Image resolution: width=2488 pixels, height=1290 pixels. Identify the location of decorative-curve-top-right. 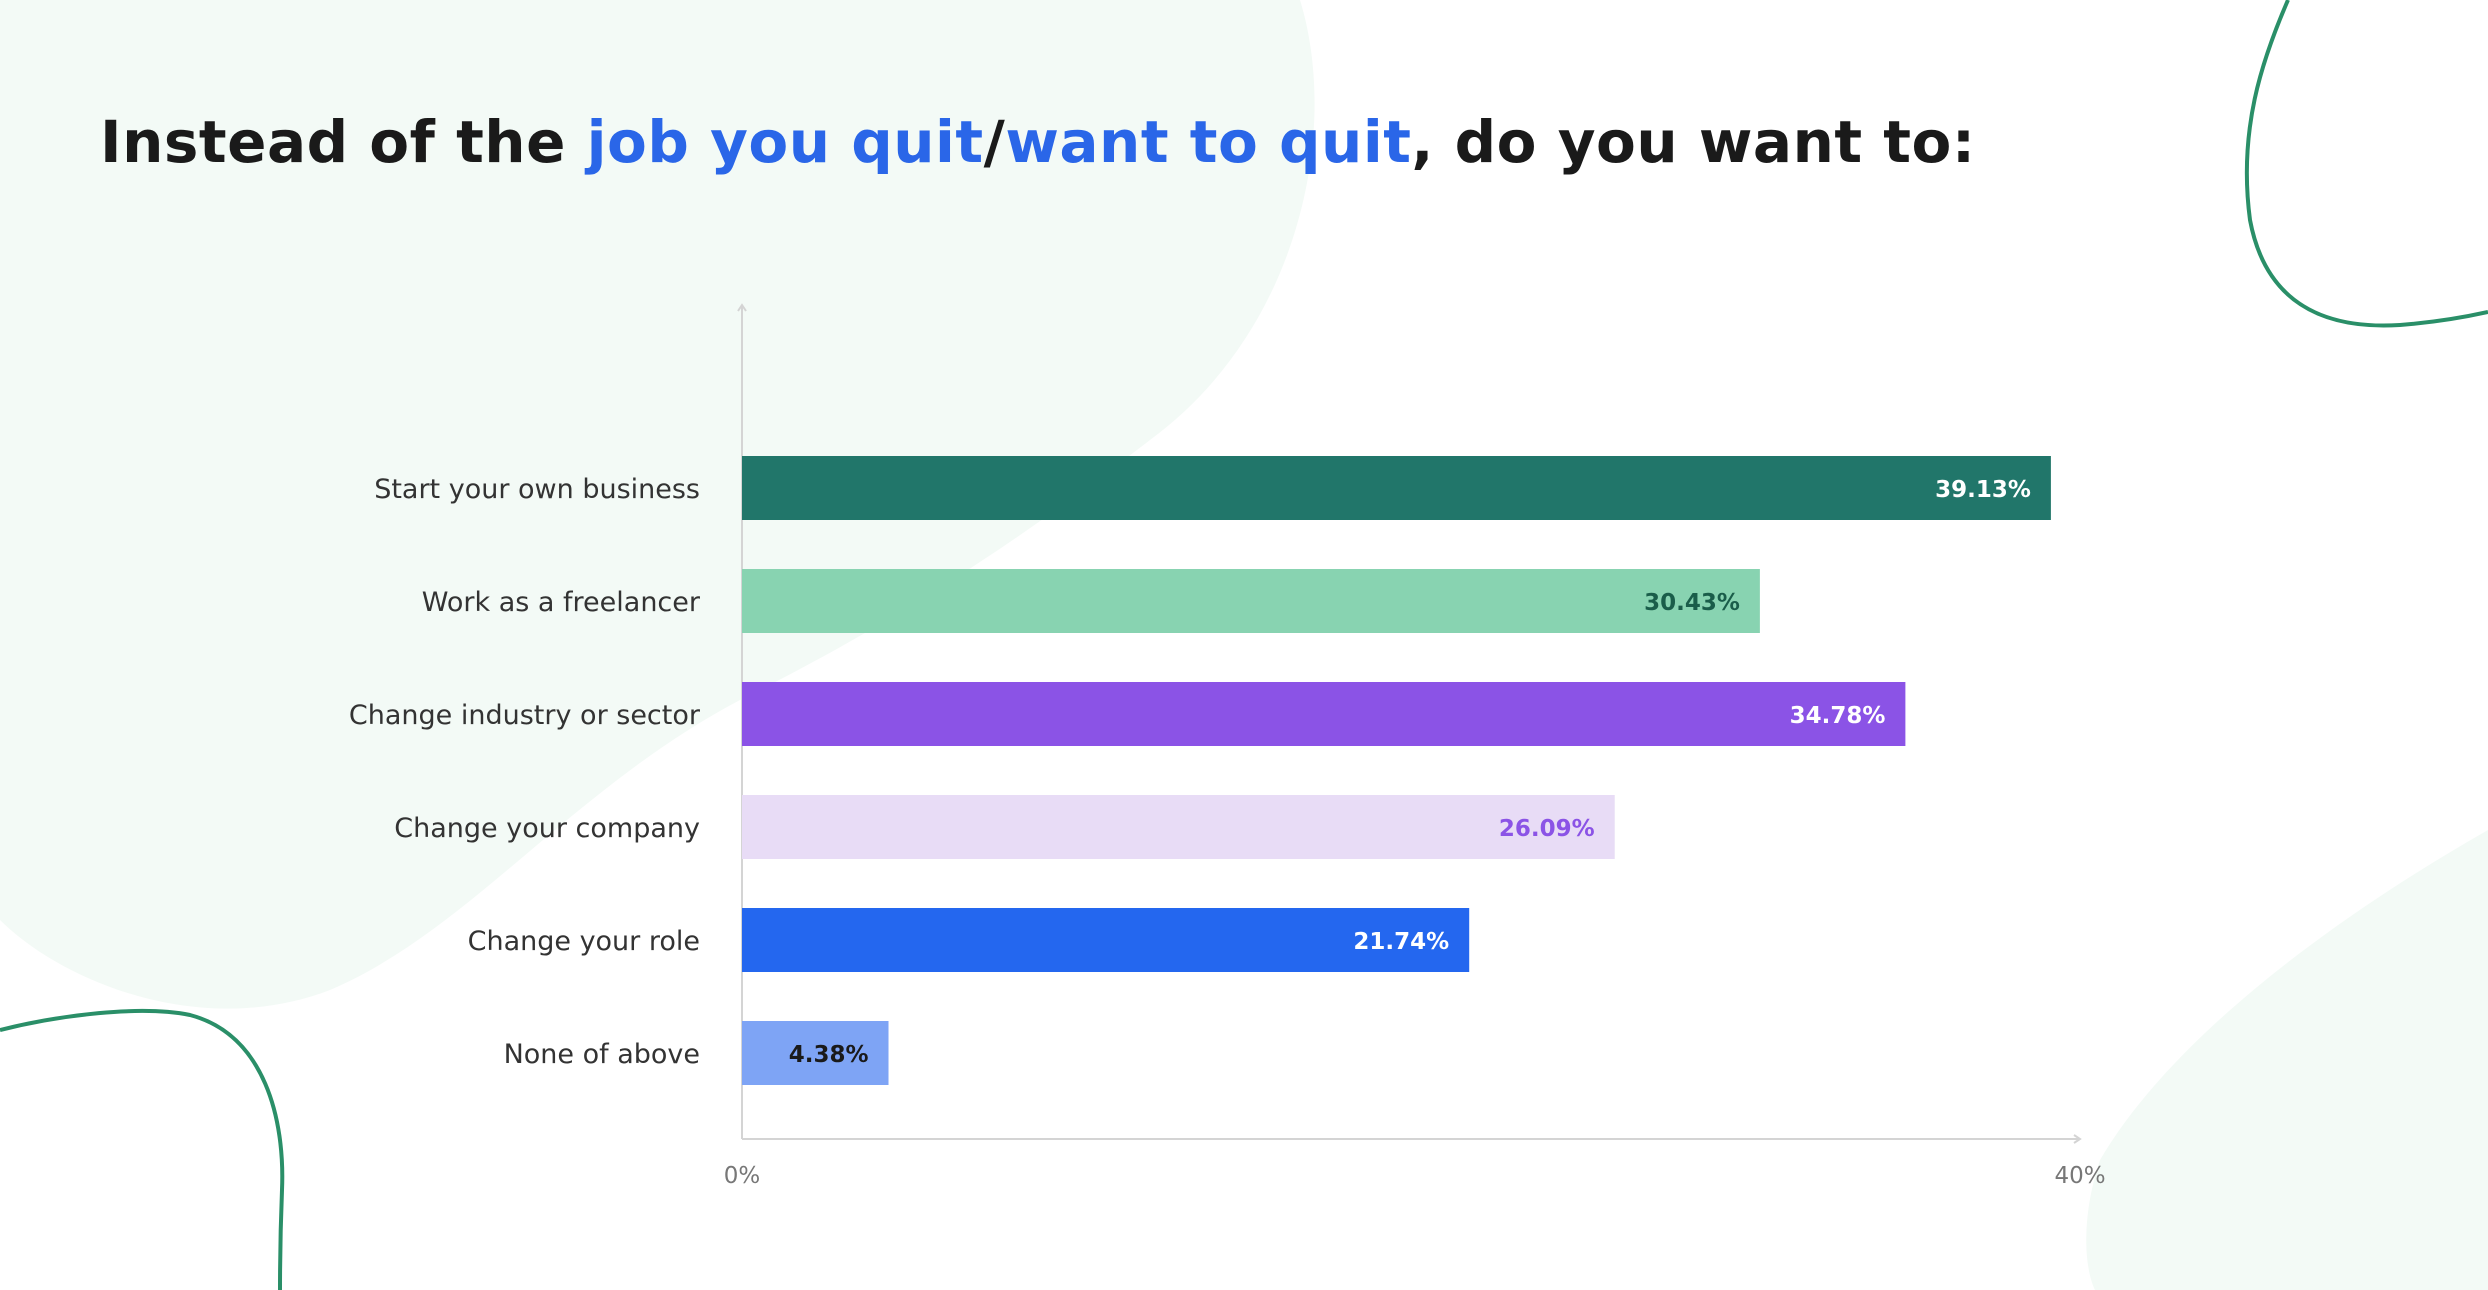
(2366, 164).